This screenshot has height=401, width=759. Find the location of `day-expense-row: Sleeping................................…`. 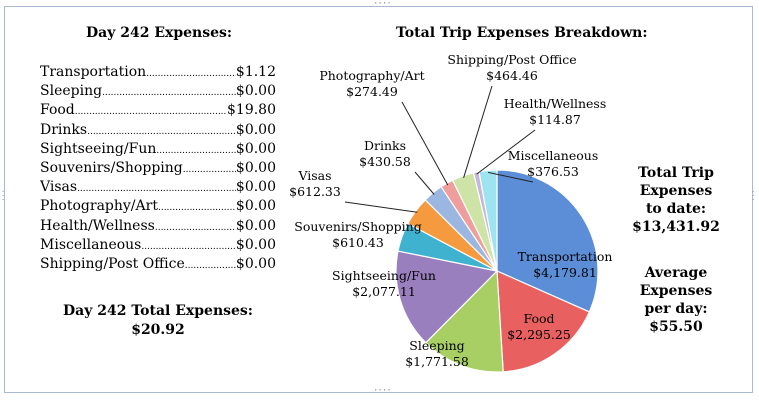

day-expense-row: Sleeping................................… is located at coordinates (158, 92).